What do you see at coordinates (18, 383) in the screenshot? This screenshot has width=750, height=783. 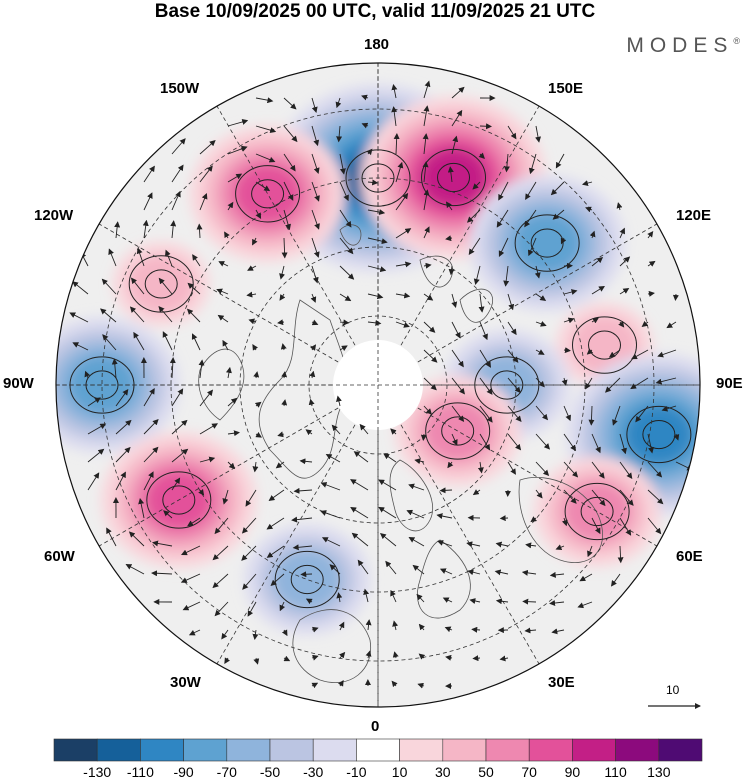 I see `lon-label-90w: 90W` at bounding box center [18, 383].